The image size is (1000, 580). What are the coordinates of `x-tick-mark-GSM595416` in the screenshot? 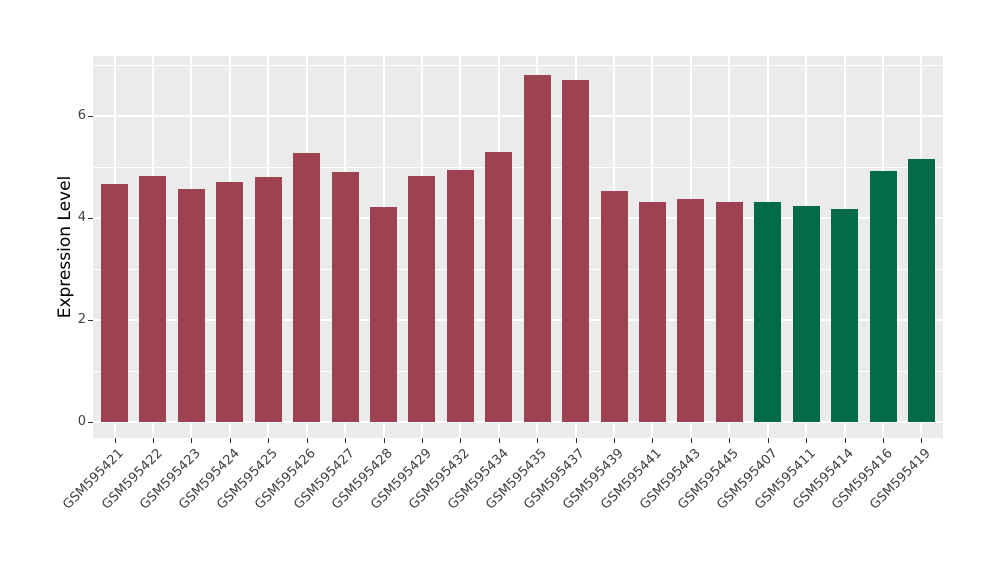 It's located at (884, 440).